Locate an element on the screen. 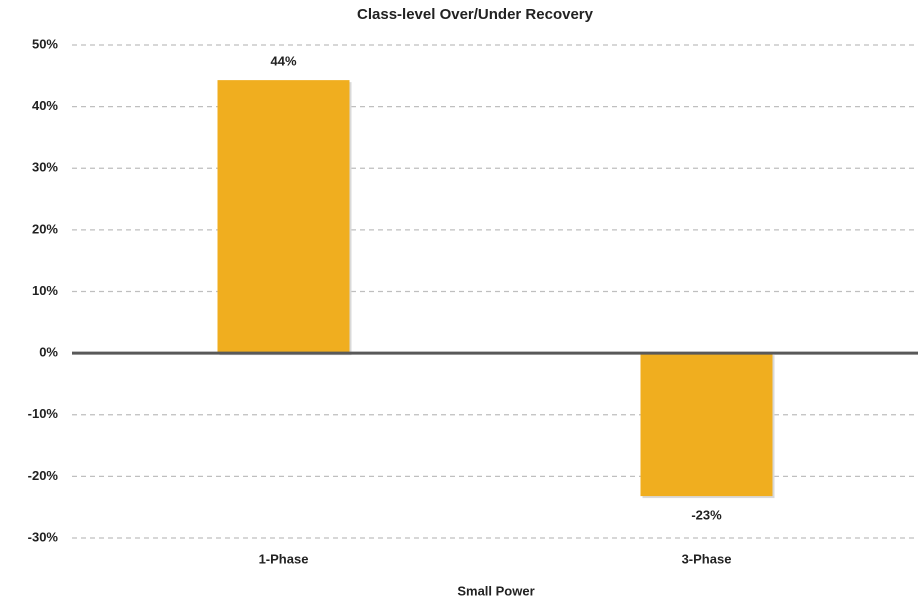 This screenshot has width=924, height=601. y-tick-label: 20% is located at coordinates (45, 228).